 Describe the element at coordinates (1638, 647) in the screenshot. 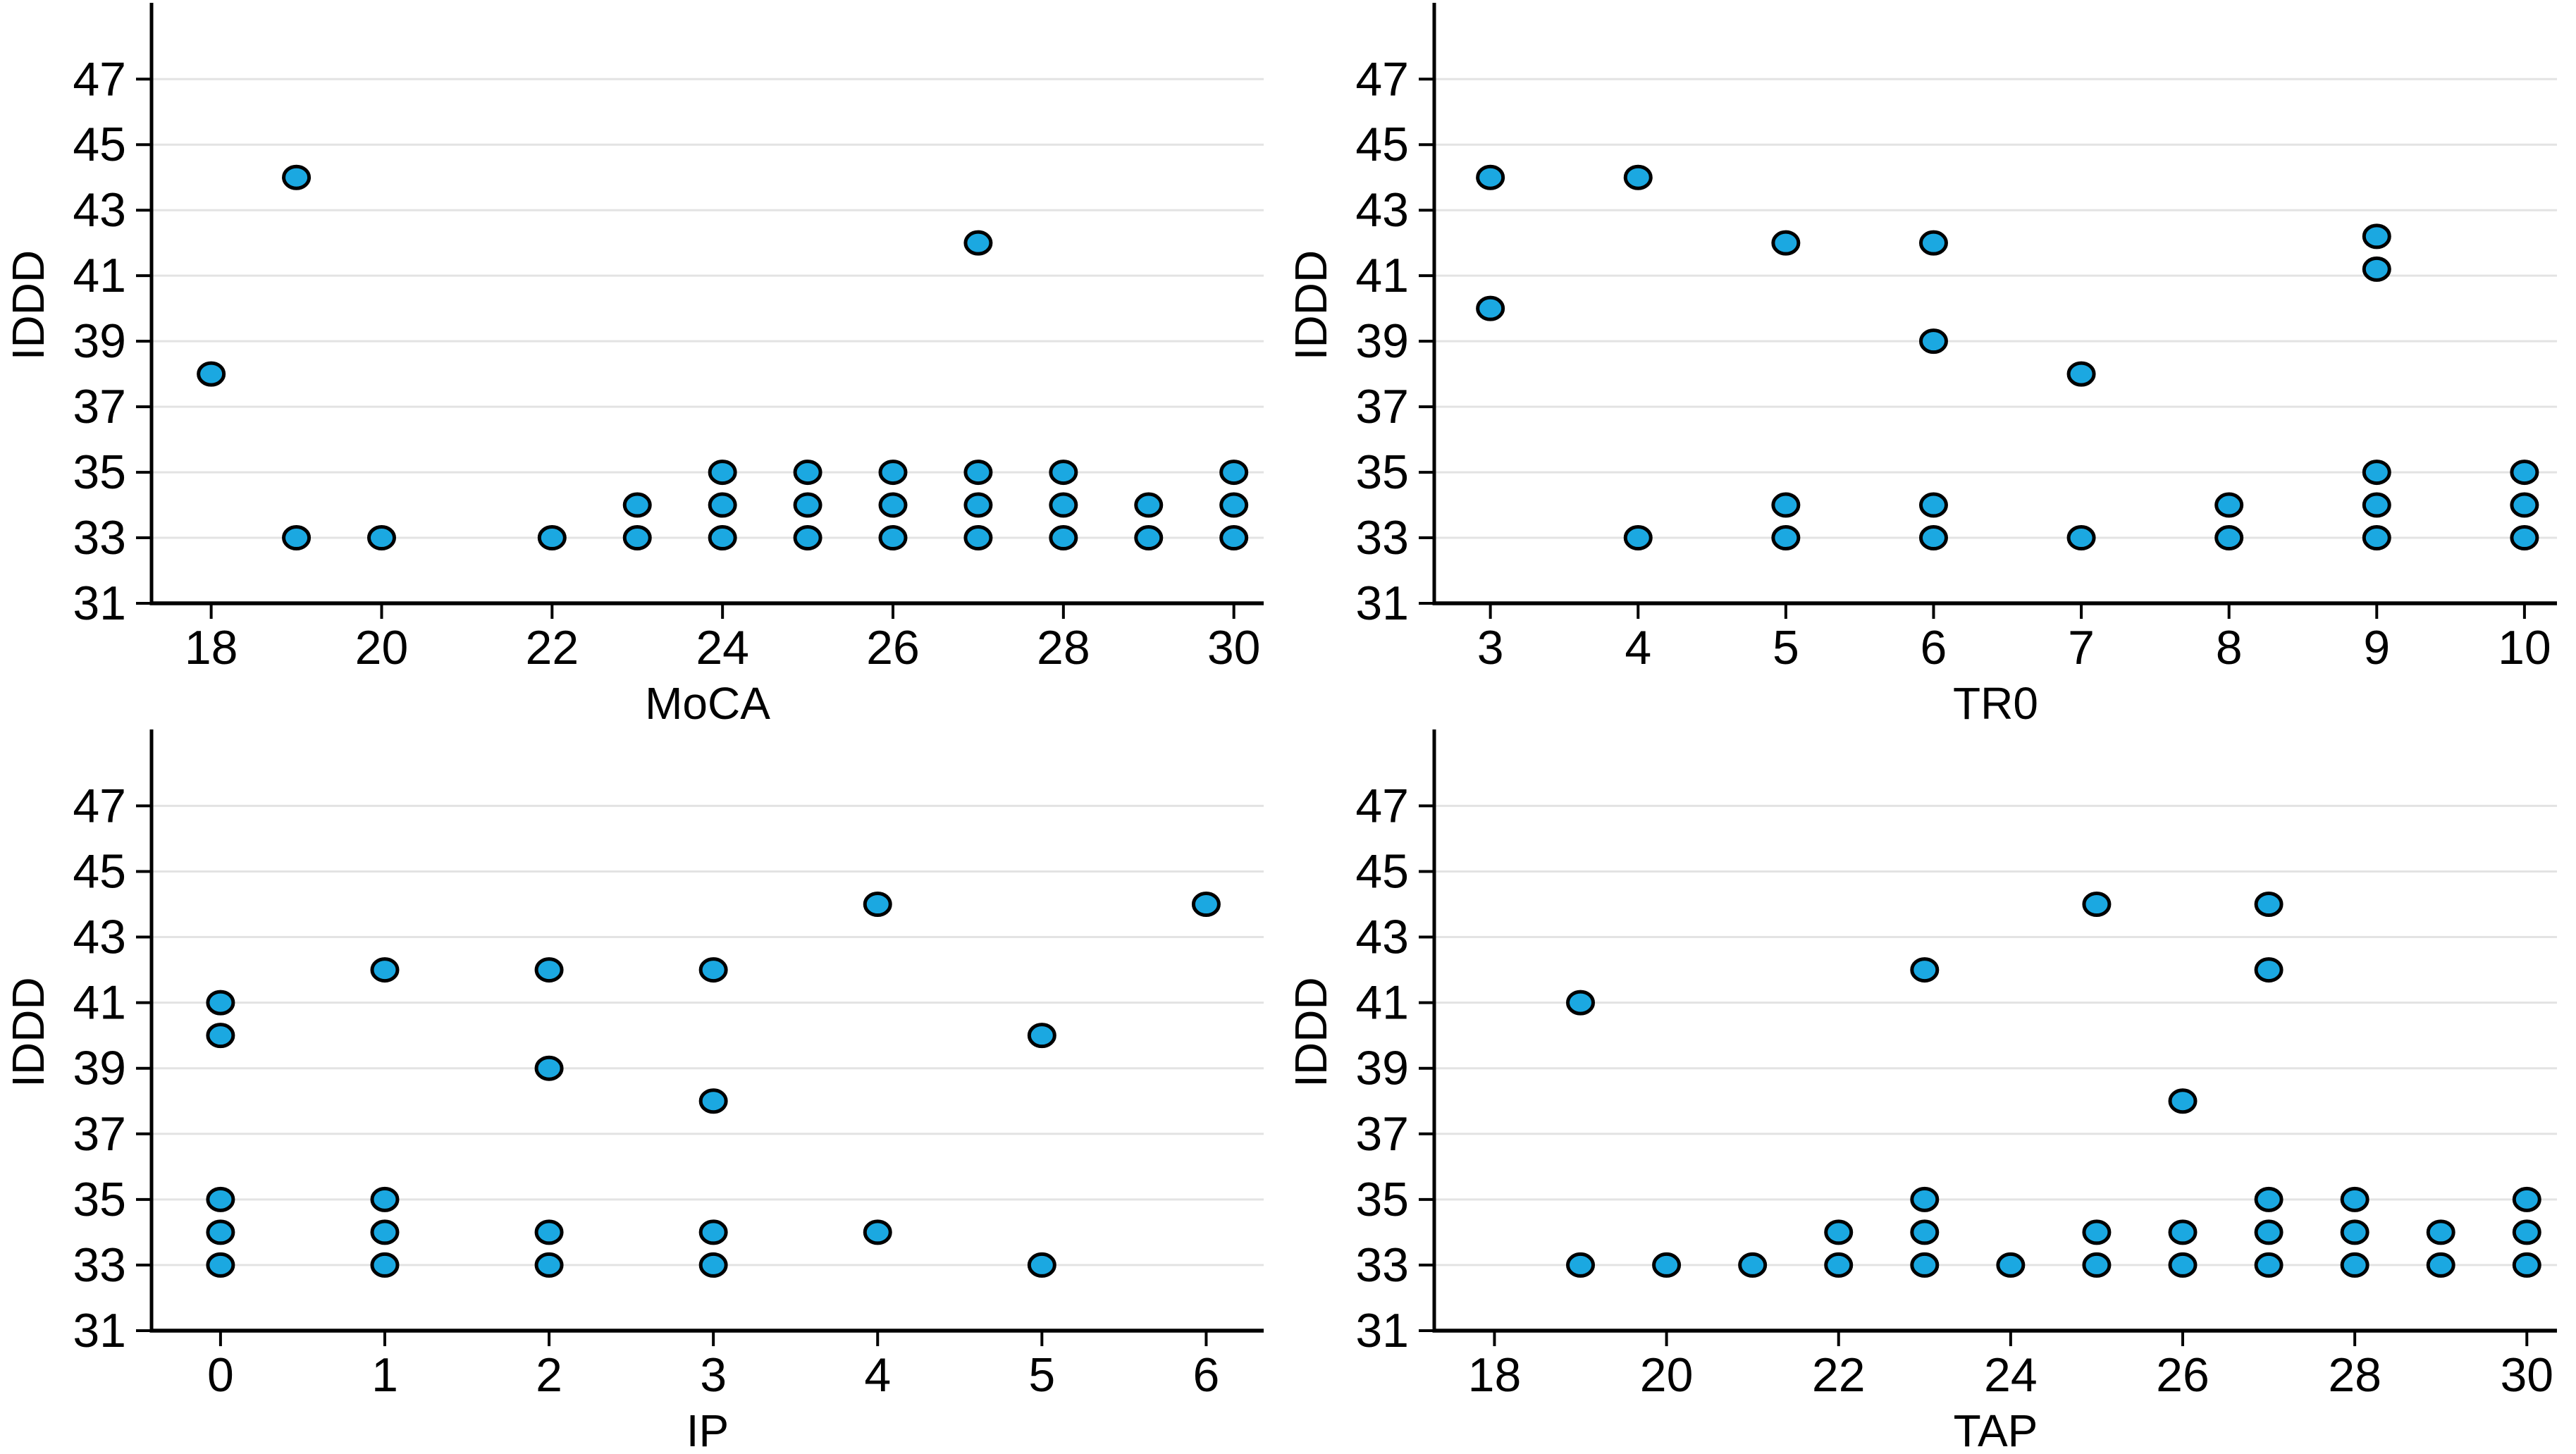

I see `x-tick-label: 4` at that location.